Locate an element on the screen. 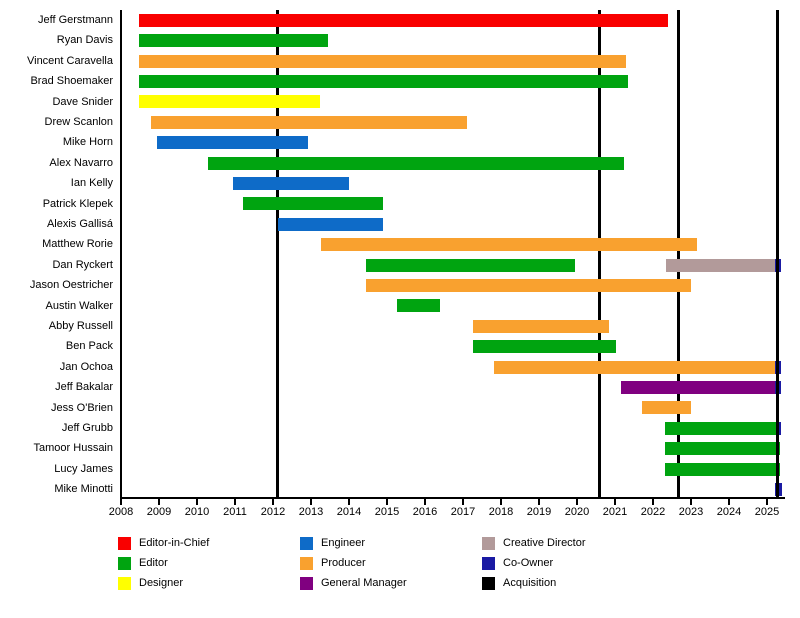  axis-tick-label: 2021 is located at coordinates (615, 512).